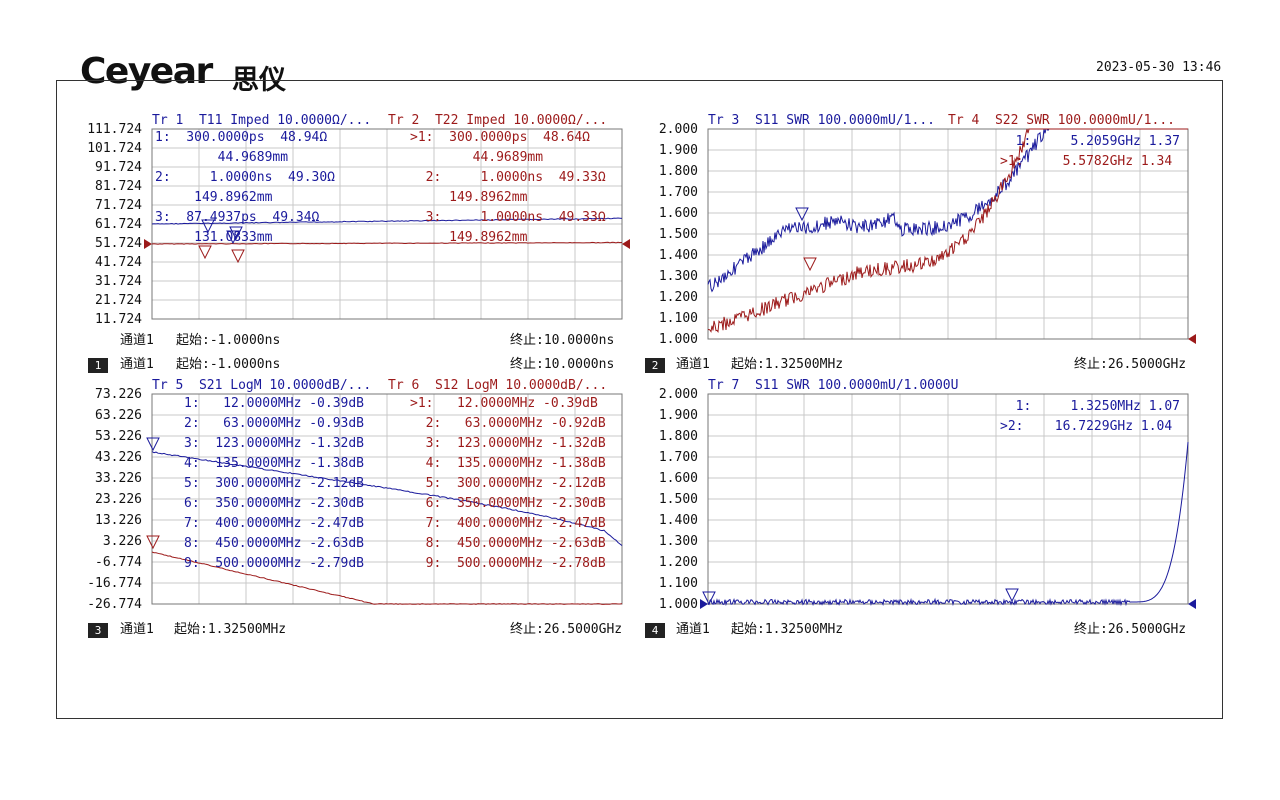 This screenshot has height=800, width=1280. Describe the element at coordinates (98, 365) in the screenshot. I see `channel-number-badge: 1` at that location.